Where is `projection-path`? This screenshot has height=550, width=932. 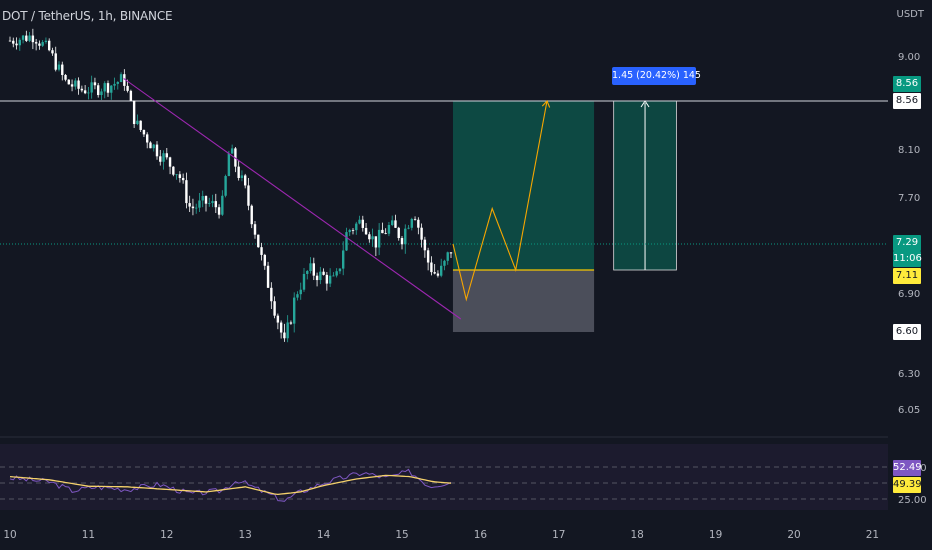
projection-path is located at coordinates (500, 201).